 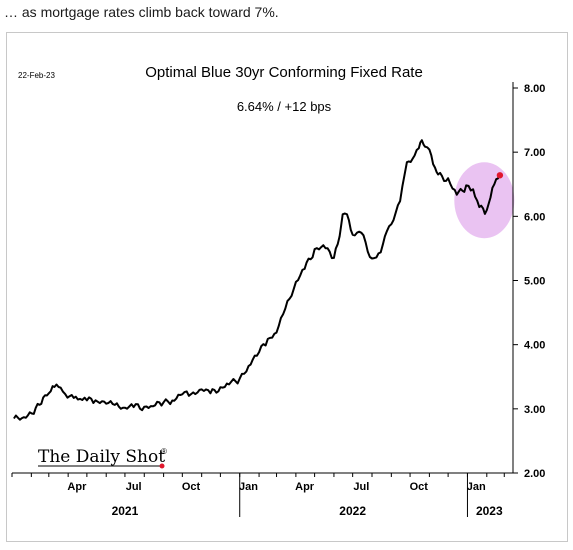 What do you see at coordinates (262, 495) in the screenshot?
I see `x-axis: Apr Jul Oct Jan Apr Jul Oct Jan 2021 2022 2023` at bounding box center [262, 495].